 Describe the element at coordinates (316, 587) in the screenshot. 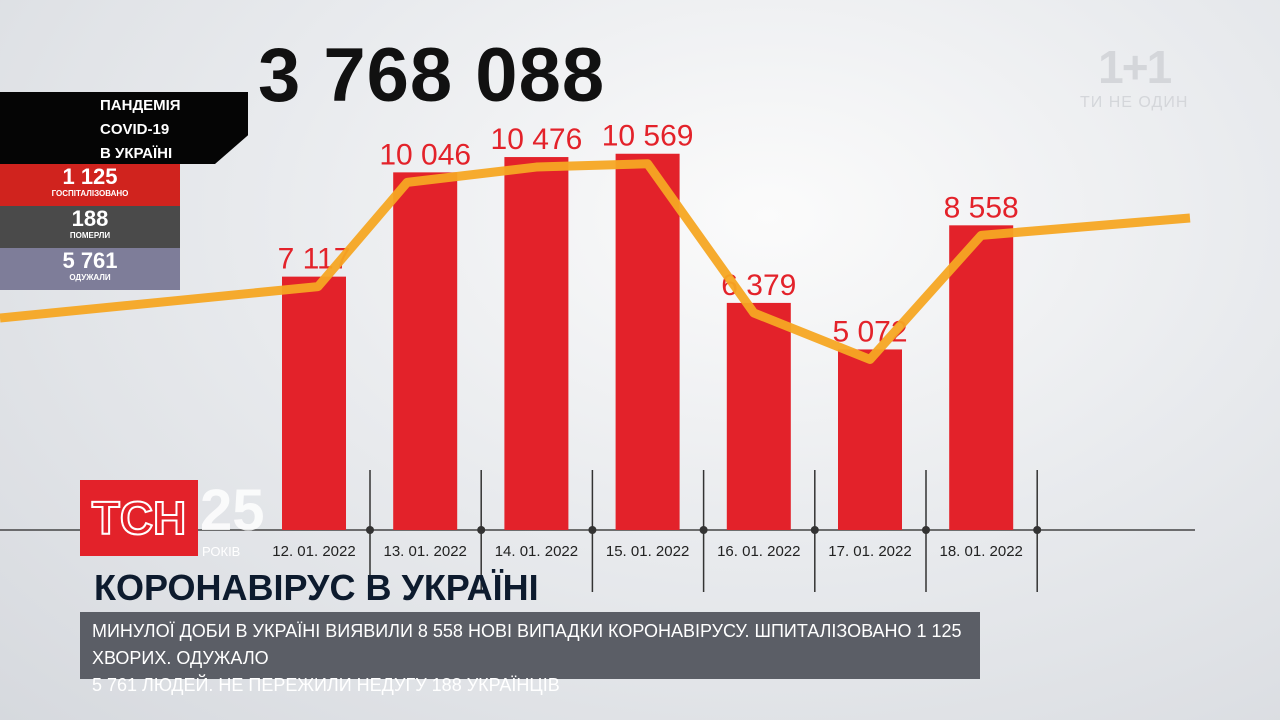

I see `headline: КОРОНАВІРУС В УКРАЇНІ` at that location.